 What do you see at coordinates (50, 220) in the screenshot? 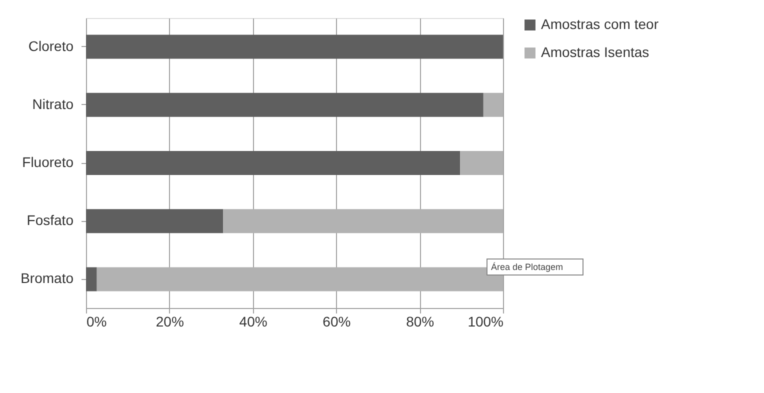
I see `y-tick-label: Fosfato` at bounding box center [50, 220].